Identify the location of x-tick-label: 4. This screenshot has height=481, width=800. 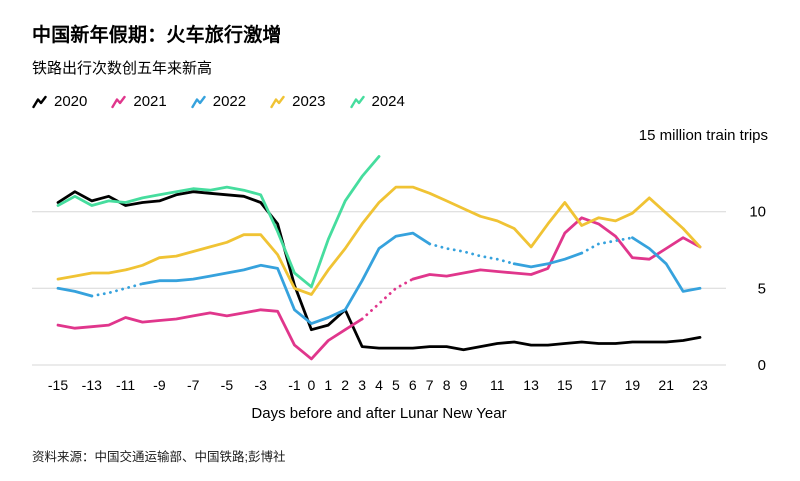
(379, 385).